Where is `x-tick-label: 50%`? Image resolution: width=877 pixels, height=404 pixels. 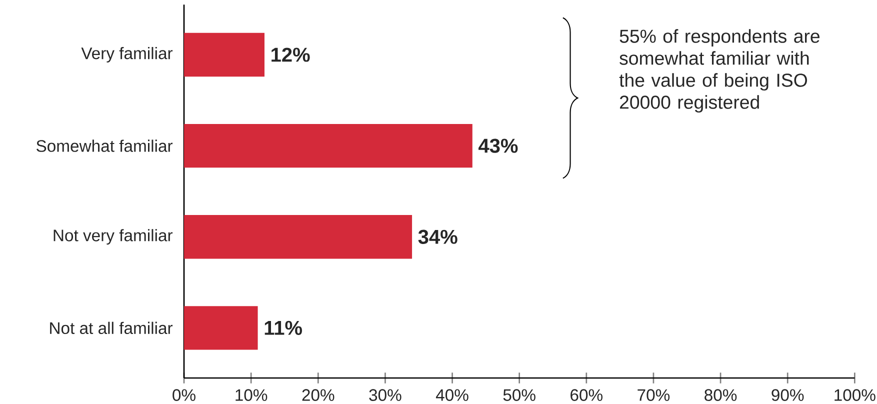 x-tick-label: 50% is located at coordinates (519, 395).